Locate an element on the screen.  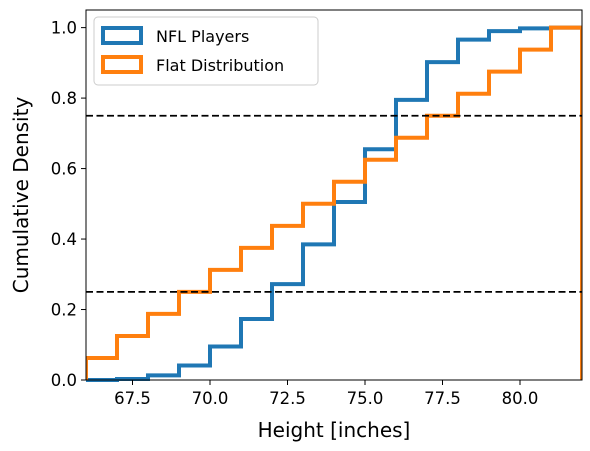
x-tick-label-0: 67.5 is located at coordinates (132, 398).